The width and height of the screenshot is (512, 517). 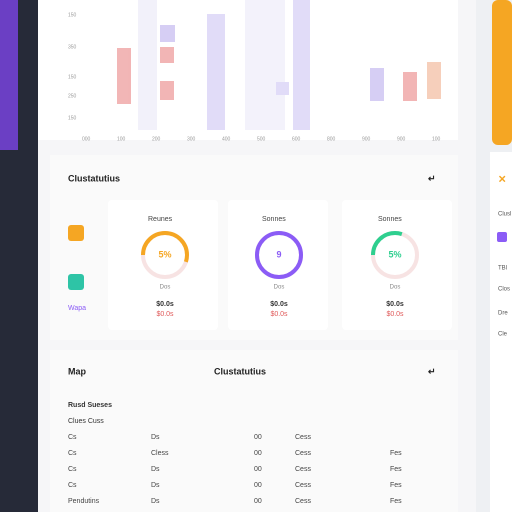 What do you see at coordinates (156, 139) in the screenshot?
I see `x-label: 200` at bounding box center [156, 139].